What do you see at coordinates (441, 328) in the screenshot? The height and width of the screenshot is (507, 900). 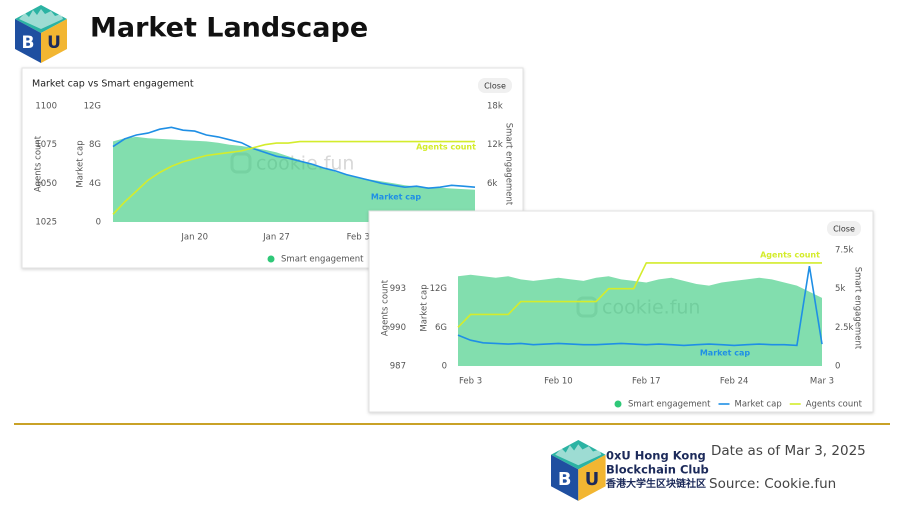 I see `y2-tick-label: 6G` at bounding box center [441, 328].